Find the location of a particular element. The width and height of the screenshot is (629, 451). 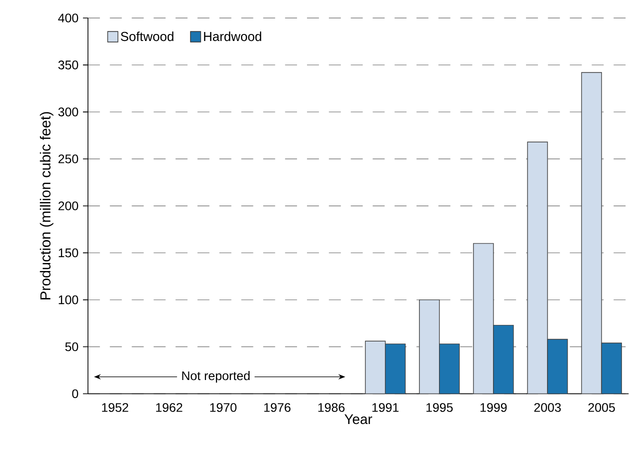

annotation: Not reported is located at coordinates (216, 377).